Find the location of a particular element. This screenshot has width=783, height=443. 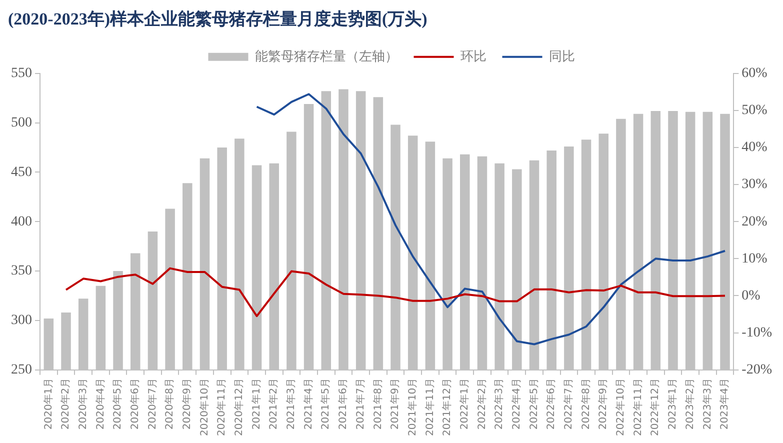

x-tick-label: 2022年10月 is located at coordinates (620, 407).